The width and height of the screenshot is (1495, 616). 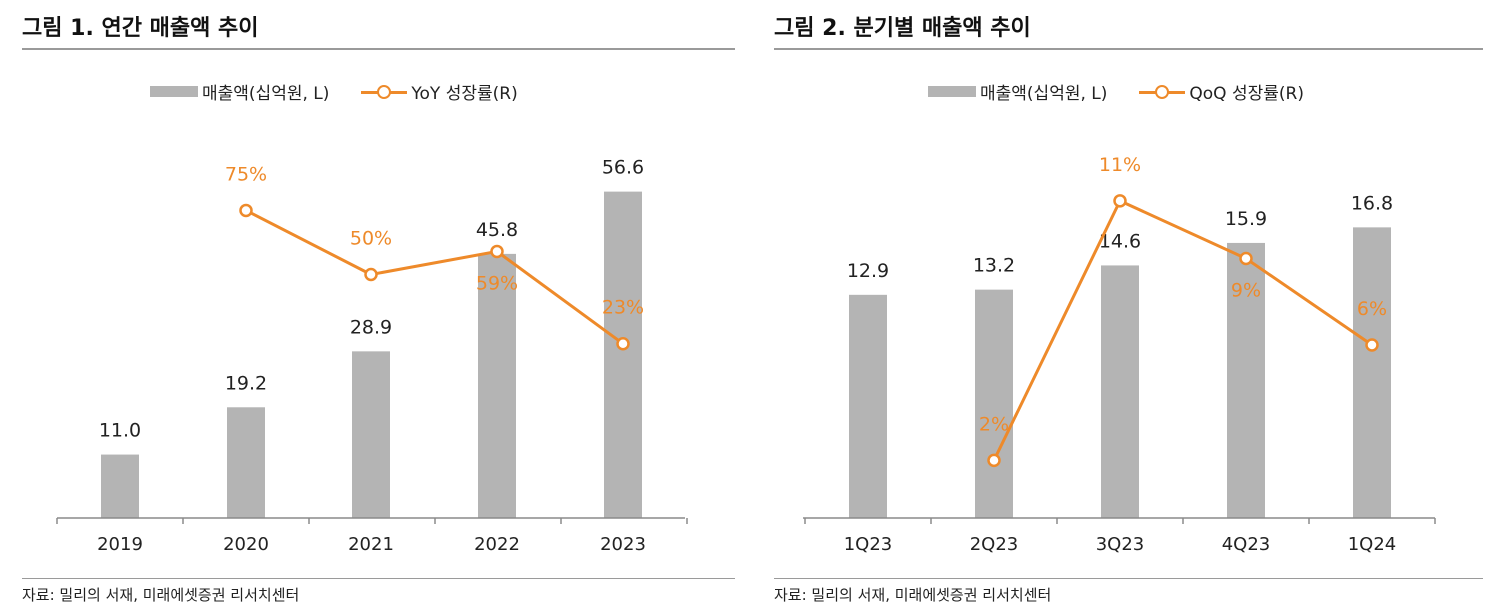 I want to click on x-tick-label: 2019, so click(x=120, y=544).